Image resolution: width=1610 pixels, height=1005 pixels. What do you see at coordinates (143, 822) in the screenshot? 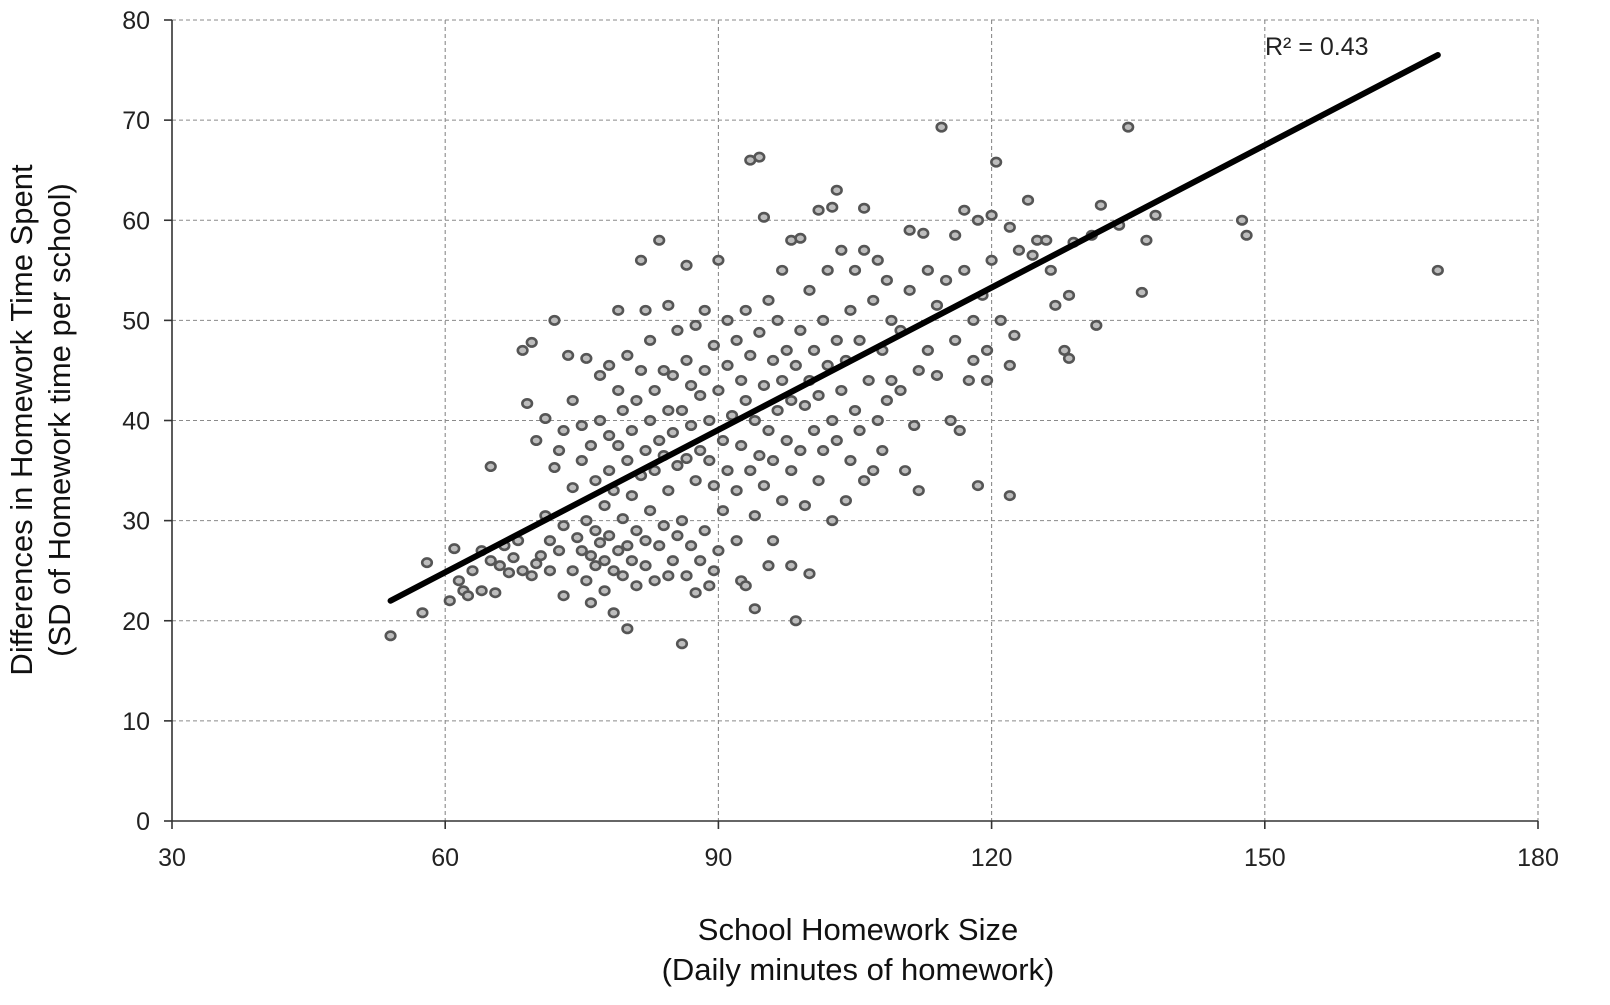
I see `y-tick-label: 0` at bounding box center [143, 822].